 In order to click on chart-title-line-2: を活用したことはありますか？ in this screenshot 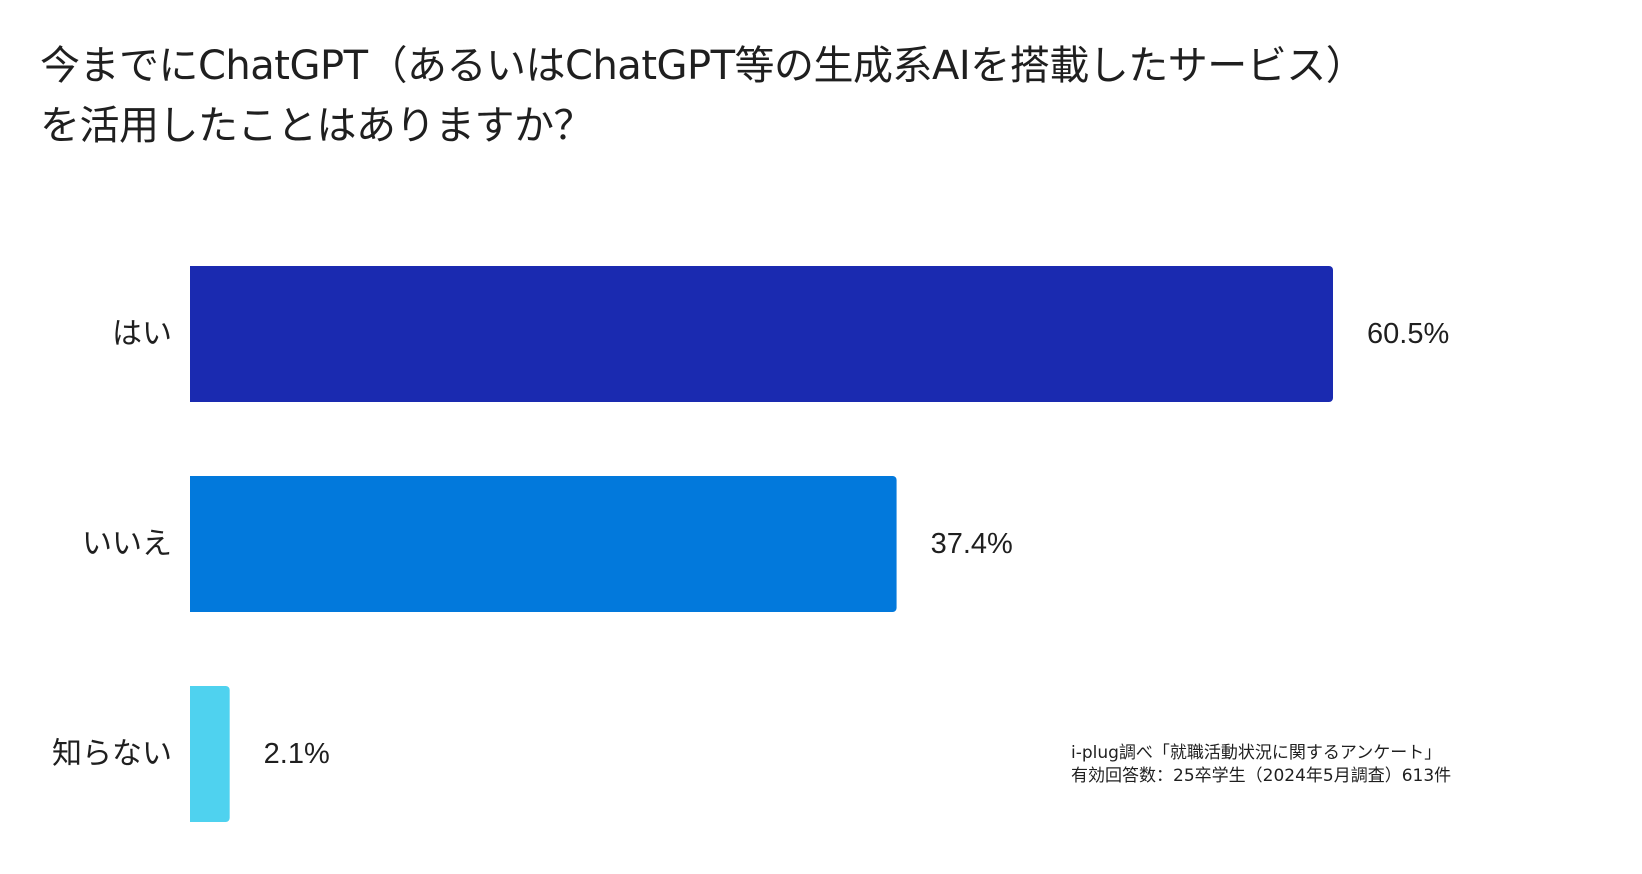, I will do `click(317, 126)`.